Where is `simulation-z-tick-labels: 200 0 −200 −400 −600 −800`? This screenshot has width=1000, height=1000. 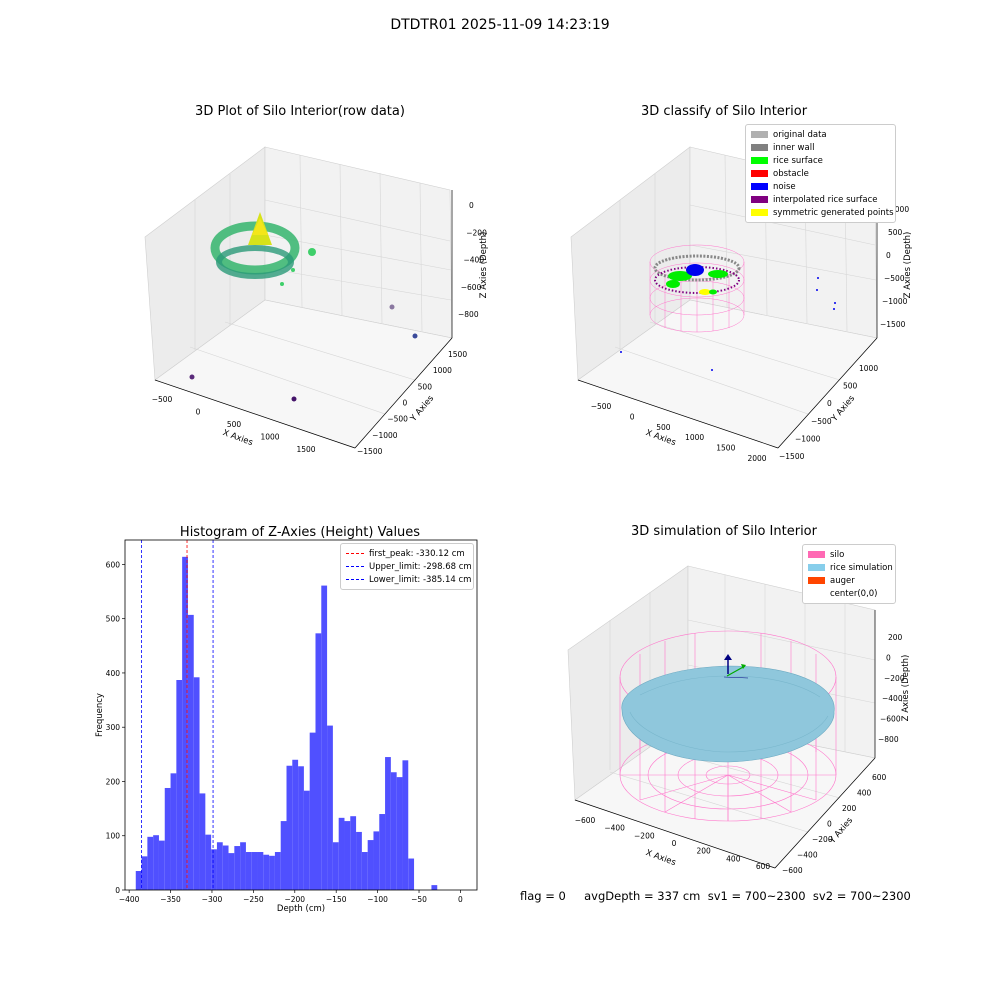 simulation-z-tick-labels: 200 0 −200 −400 −600 −800 is located at coordinates (891, 688).